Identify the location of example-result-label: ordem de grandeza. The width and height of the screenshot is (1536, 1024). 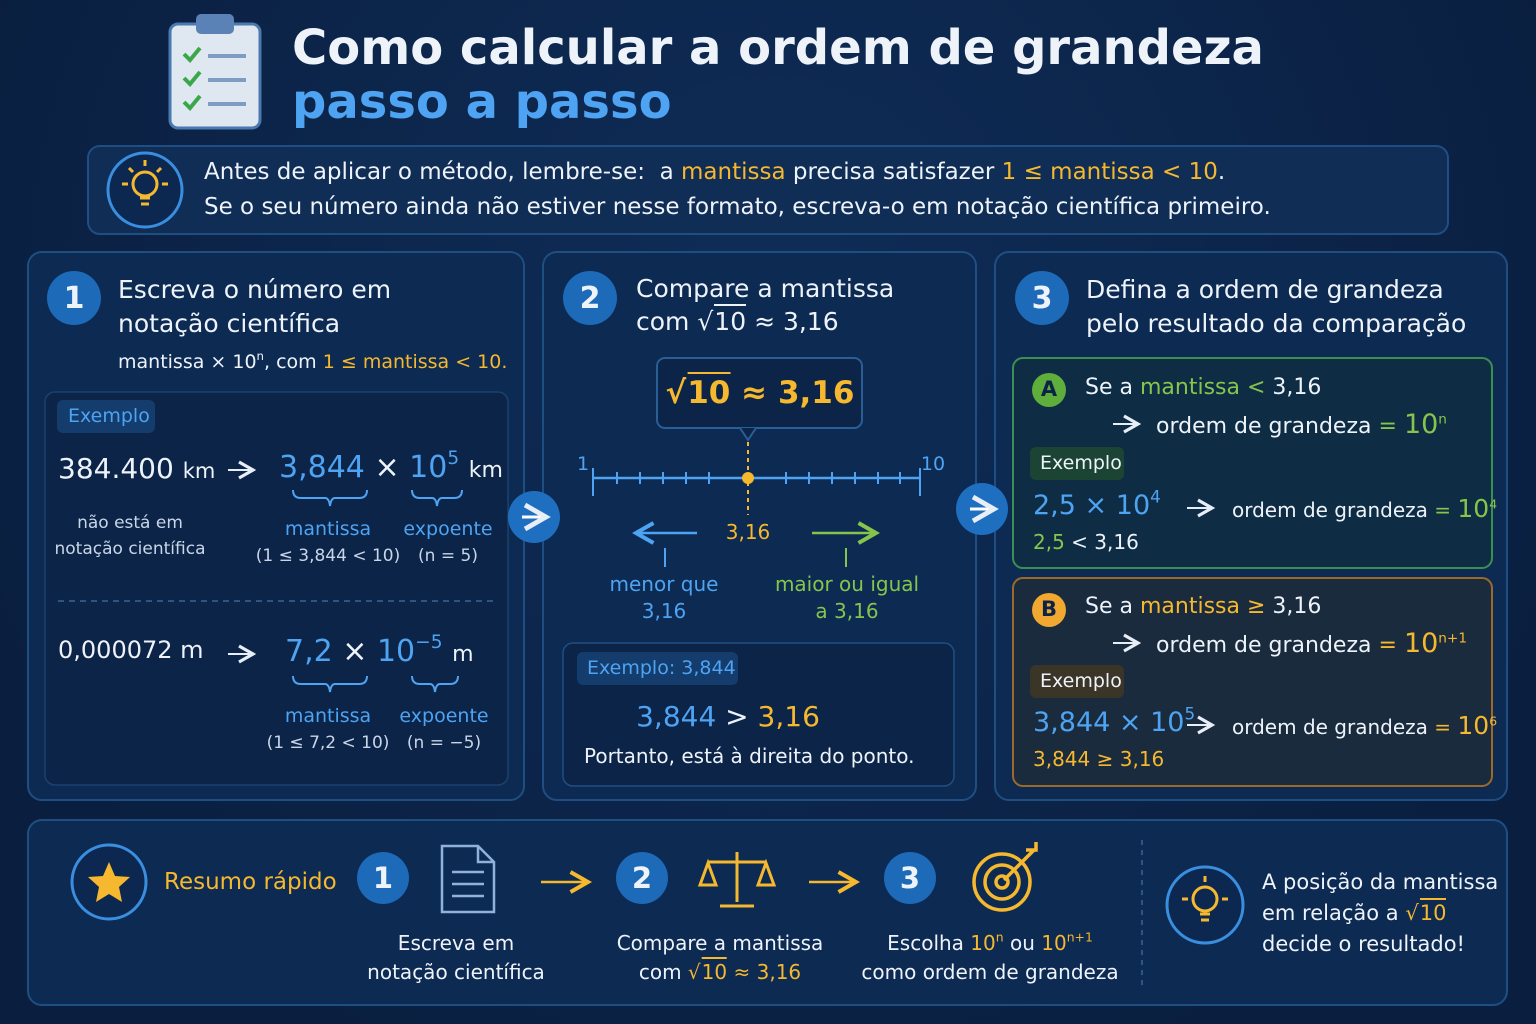
(1330, 727).